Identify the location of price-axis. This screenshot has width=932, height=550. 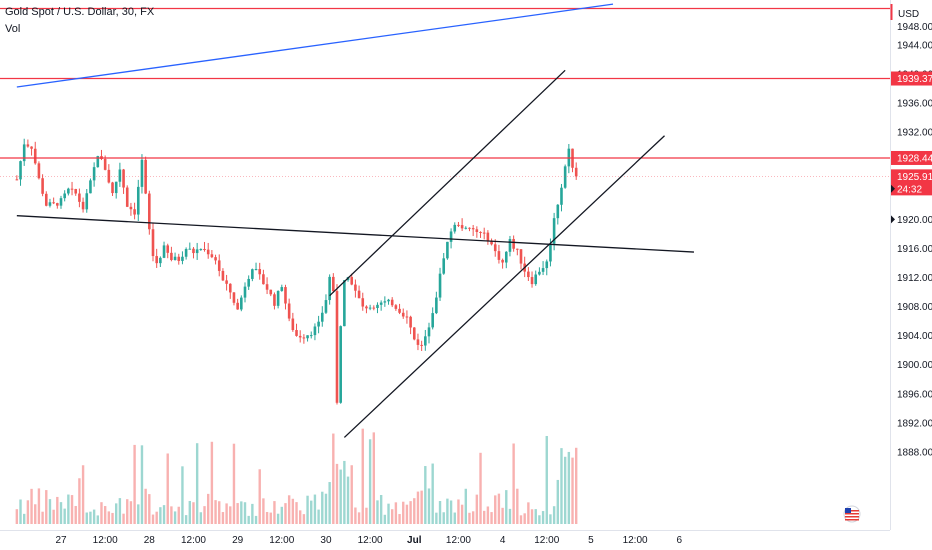
(911, 275).